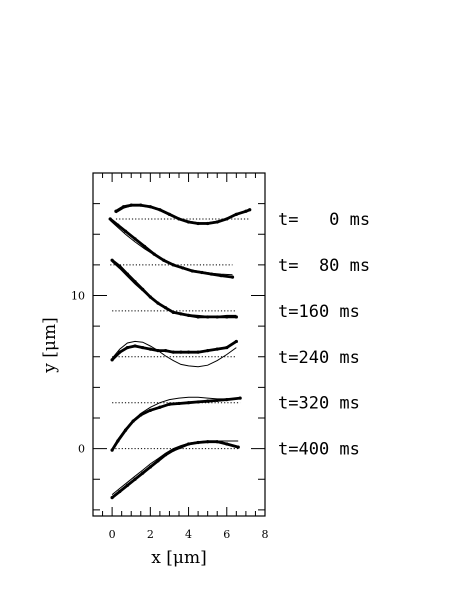  What do you see at coordinates (226, 534) in the screenshot?
I see `x-tick-label: 6` at bounding box center [226, 534].